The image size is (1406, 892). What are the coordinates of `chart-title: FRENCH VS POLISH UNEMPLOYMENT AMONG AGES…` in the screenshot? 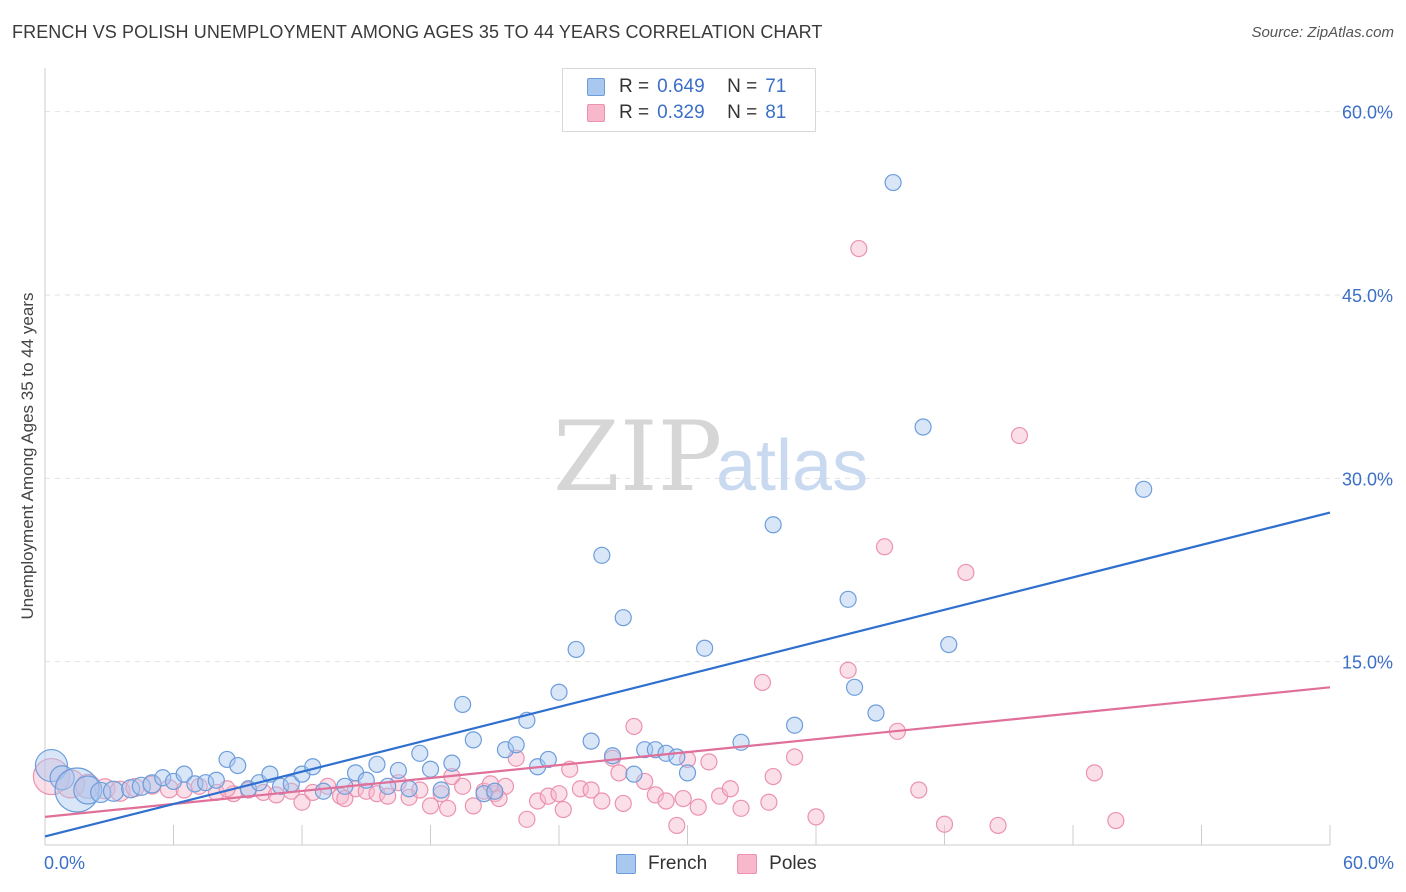 It's located at (417, 32).